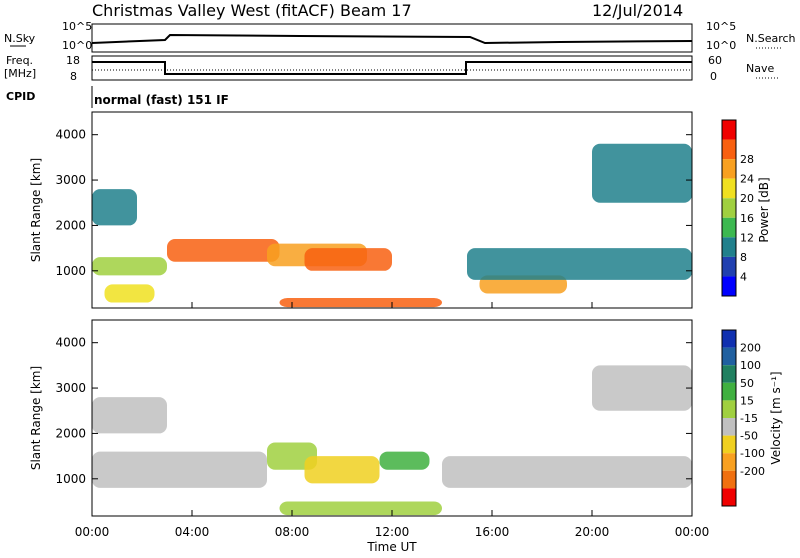  Describe the element at coordinates (637, 10) in the screenshot. I see `date-label: 12/Jul/2014` at that location.